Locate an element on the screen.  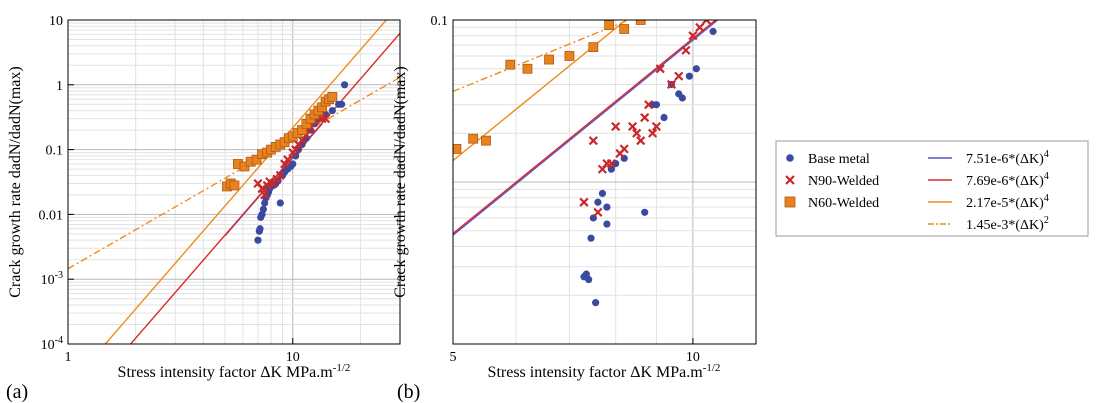
y-tick-label: 0.1 is located at coordinates (440, 21).